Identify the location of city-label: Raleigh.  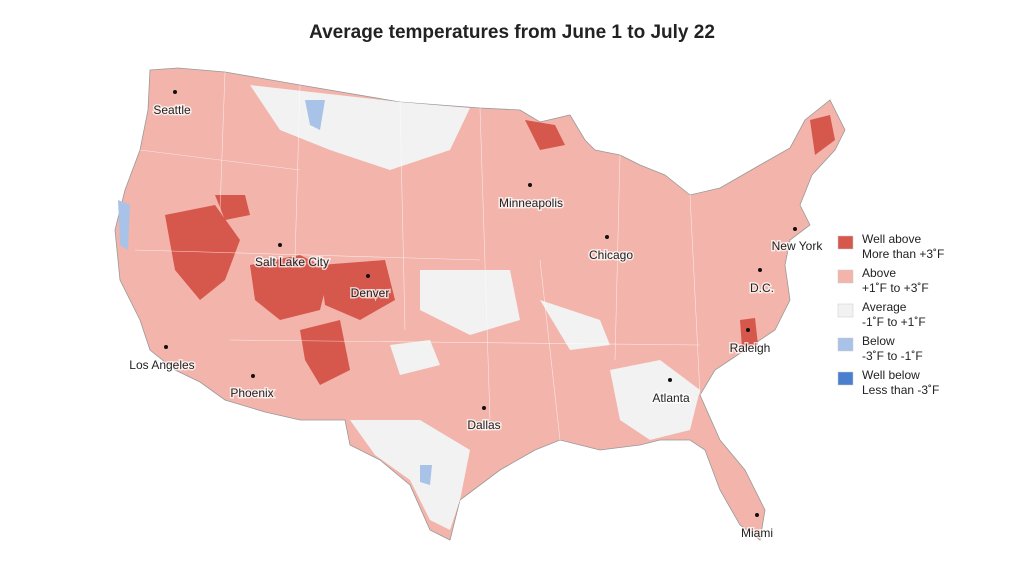
(750, 348).